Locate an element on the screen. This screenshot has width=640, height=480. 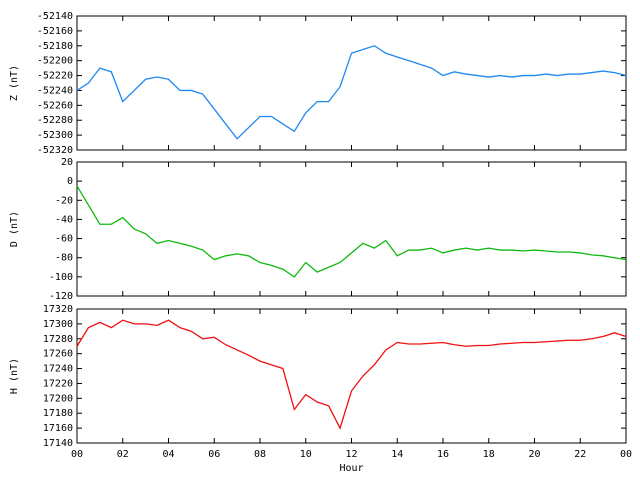
y-tick-label: 17300 is located at coordinates (58, 324).